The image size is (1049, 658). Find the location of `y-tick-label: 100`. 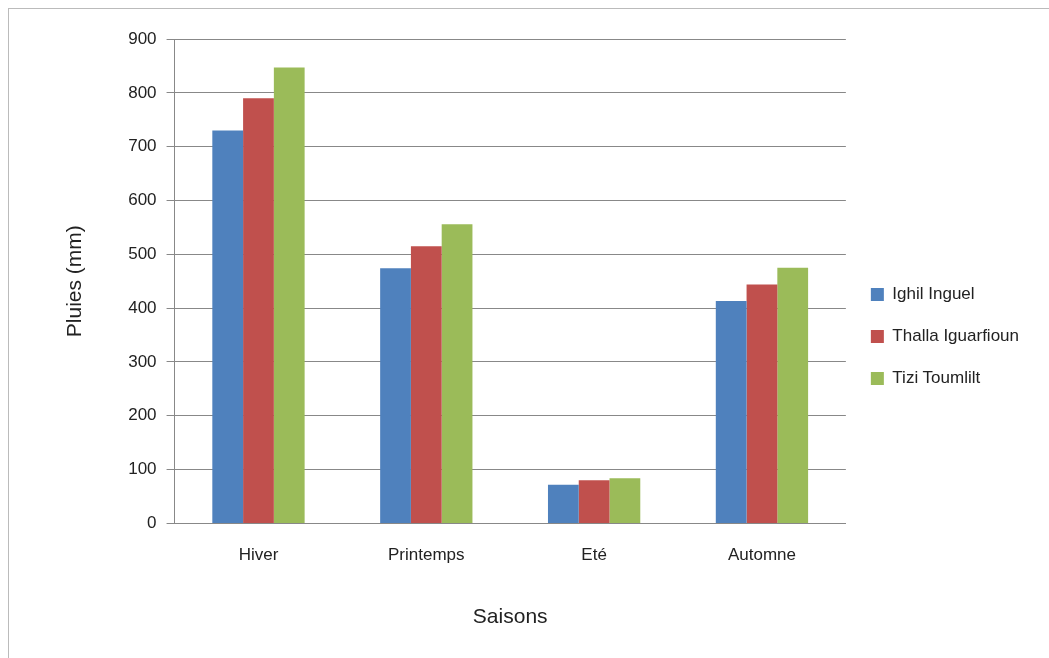

y-tick-label: 100 is located at coordinates (142, 469).